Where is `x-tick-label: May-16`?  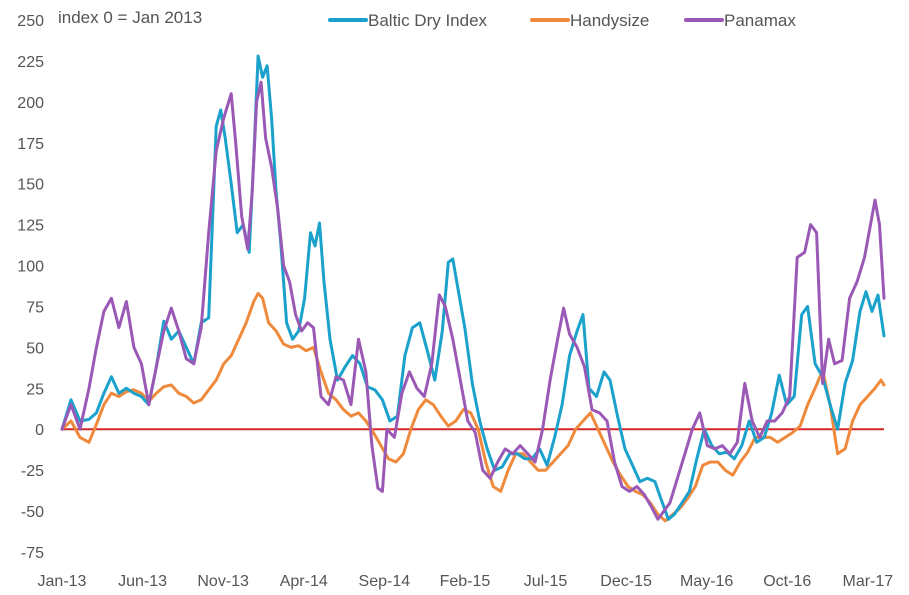
x-tick-label: May-16 is located at coordinates (706, 581).